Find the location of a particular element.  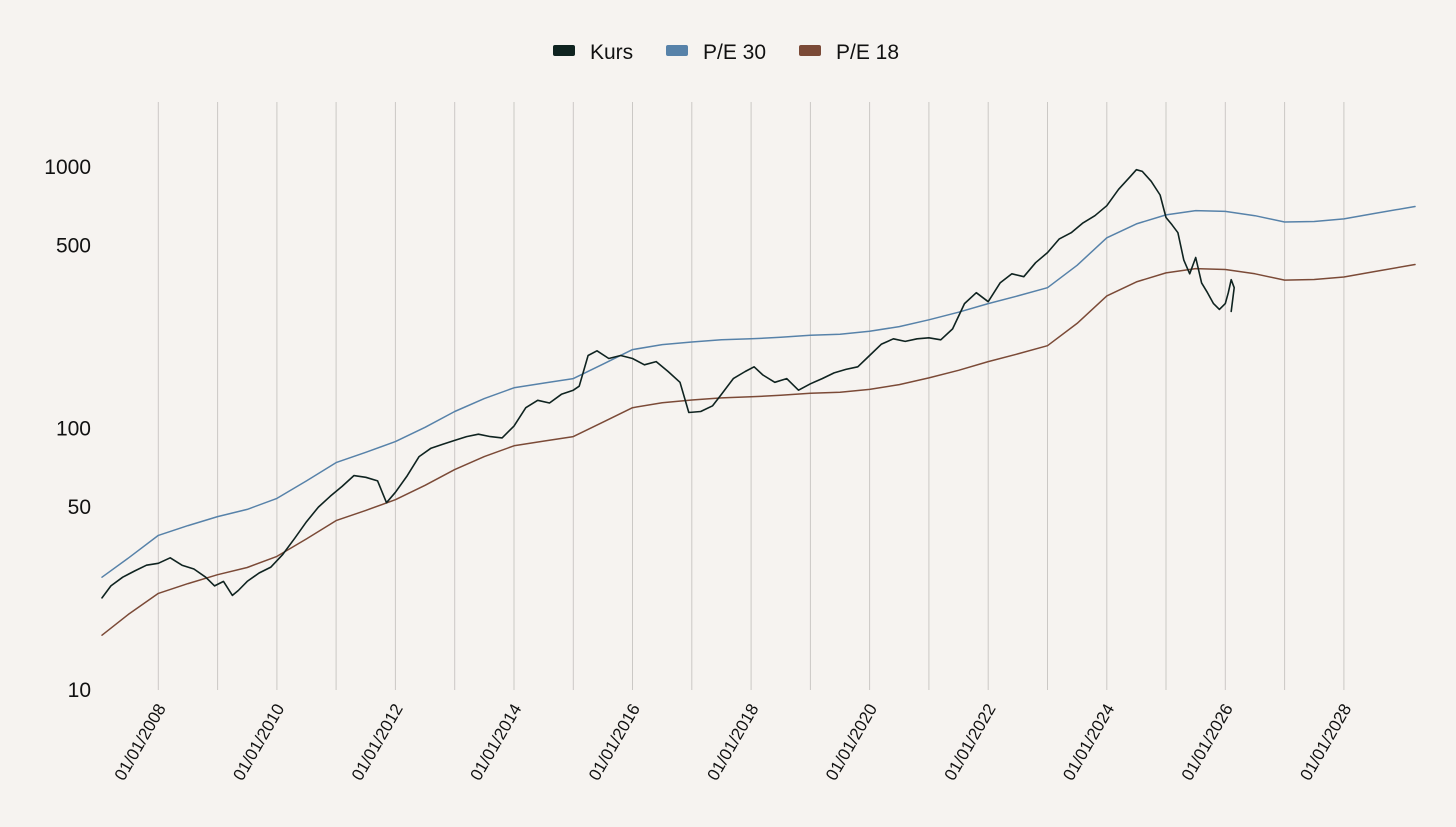

y-tick-label: 50 is located at coordinates (79, 507).